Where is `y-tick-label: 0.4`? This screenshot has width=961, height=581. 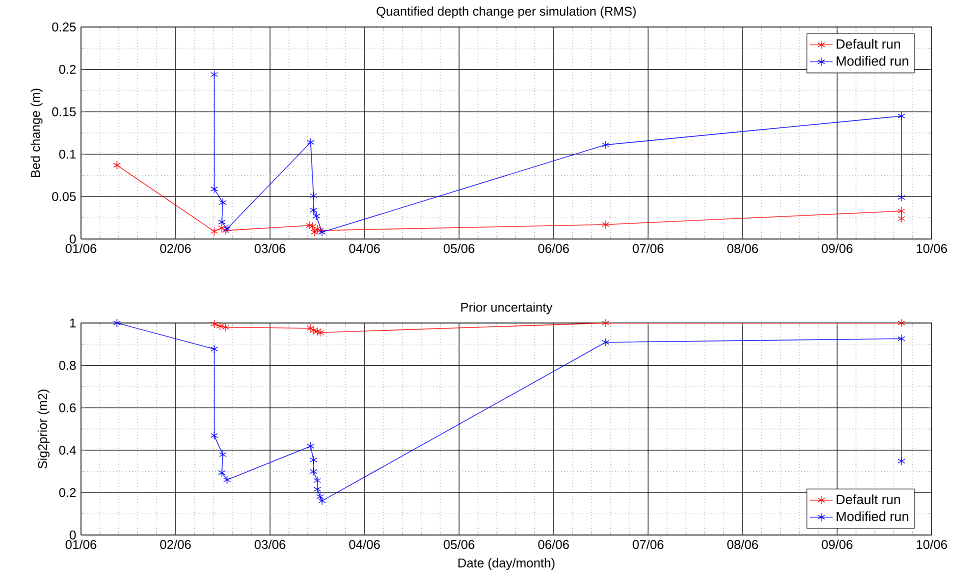 y-tick-label: 0.4 is located at coordinates (67, 450).